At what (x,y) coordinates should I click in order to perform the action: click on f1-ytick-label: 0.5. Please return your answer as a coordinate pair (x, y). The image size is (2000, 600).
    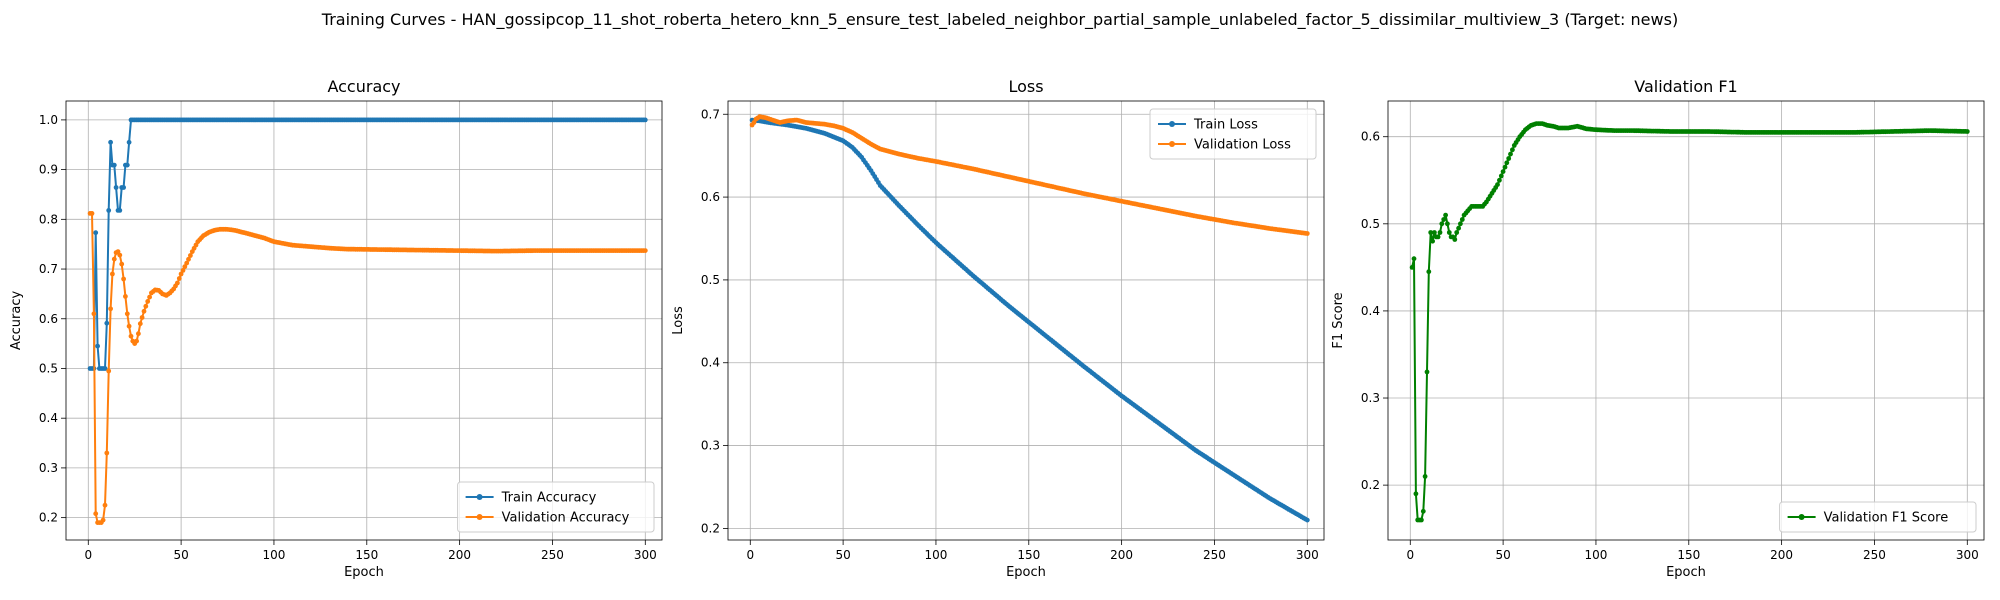
    Looking at the image, I should click on (1370, 224).